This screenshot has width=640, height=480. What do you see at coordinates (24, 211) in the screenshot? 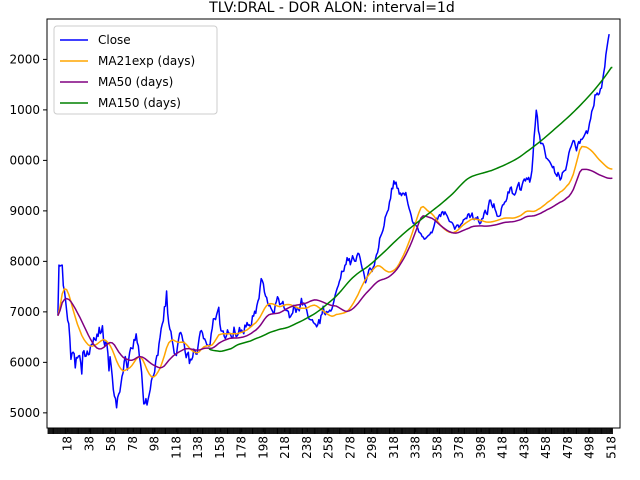
I see `y-tick-label: 9000` at bounding box center [24, 211].